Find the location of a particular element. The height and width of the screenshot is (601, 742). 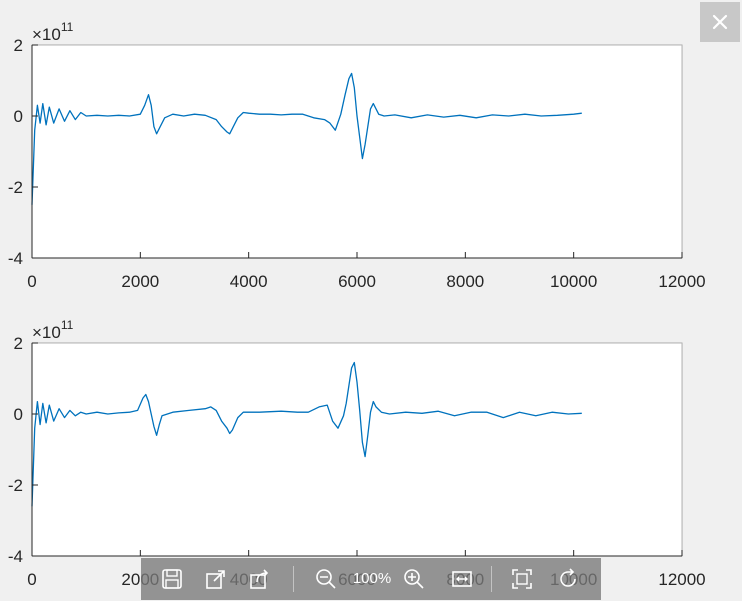

share-icon is located at coordinates (259, 579).